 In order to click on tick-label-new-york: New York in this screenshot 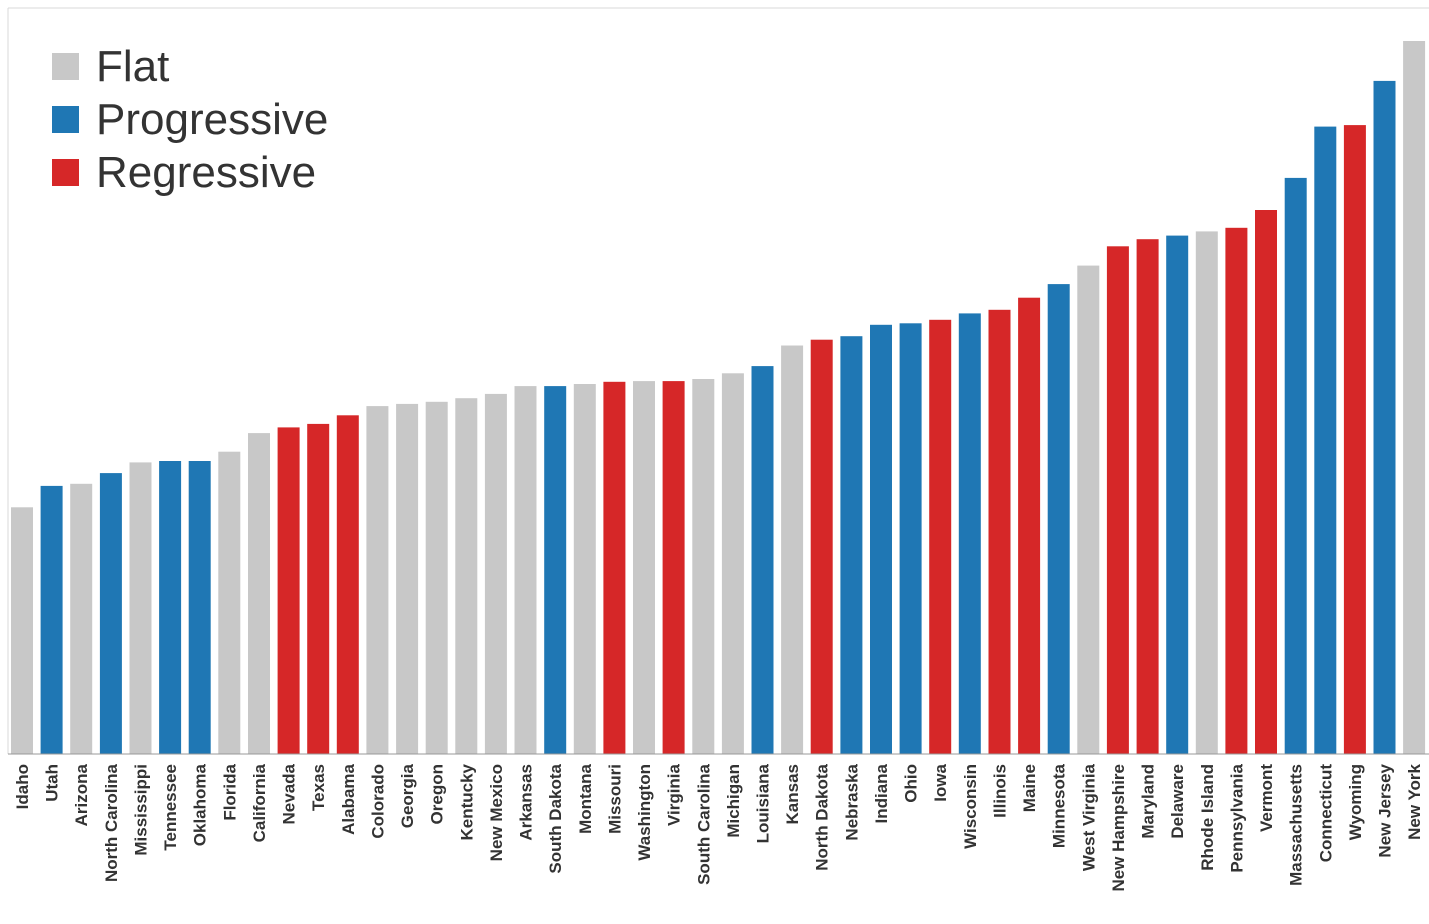, I will do `click(1414, 801)`.